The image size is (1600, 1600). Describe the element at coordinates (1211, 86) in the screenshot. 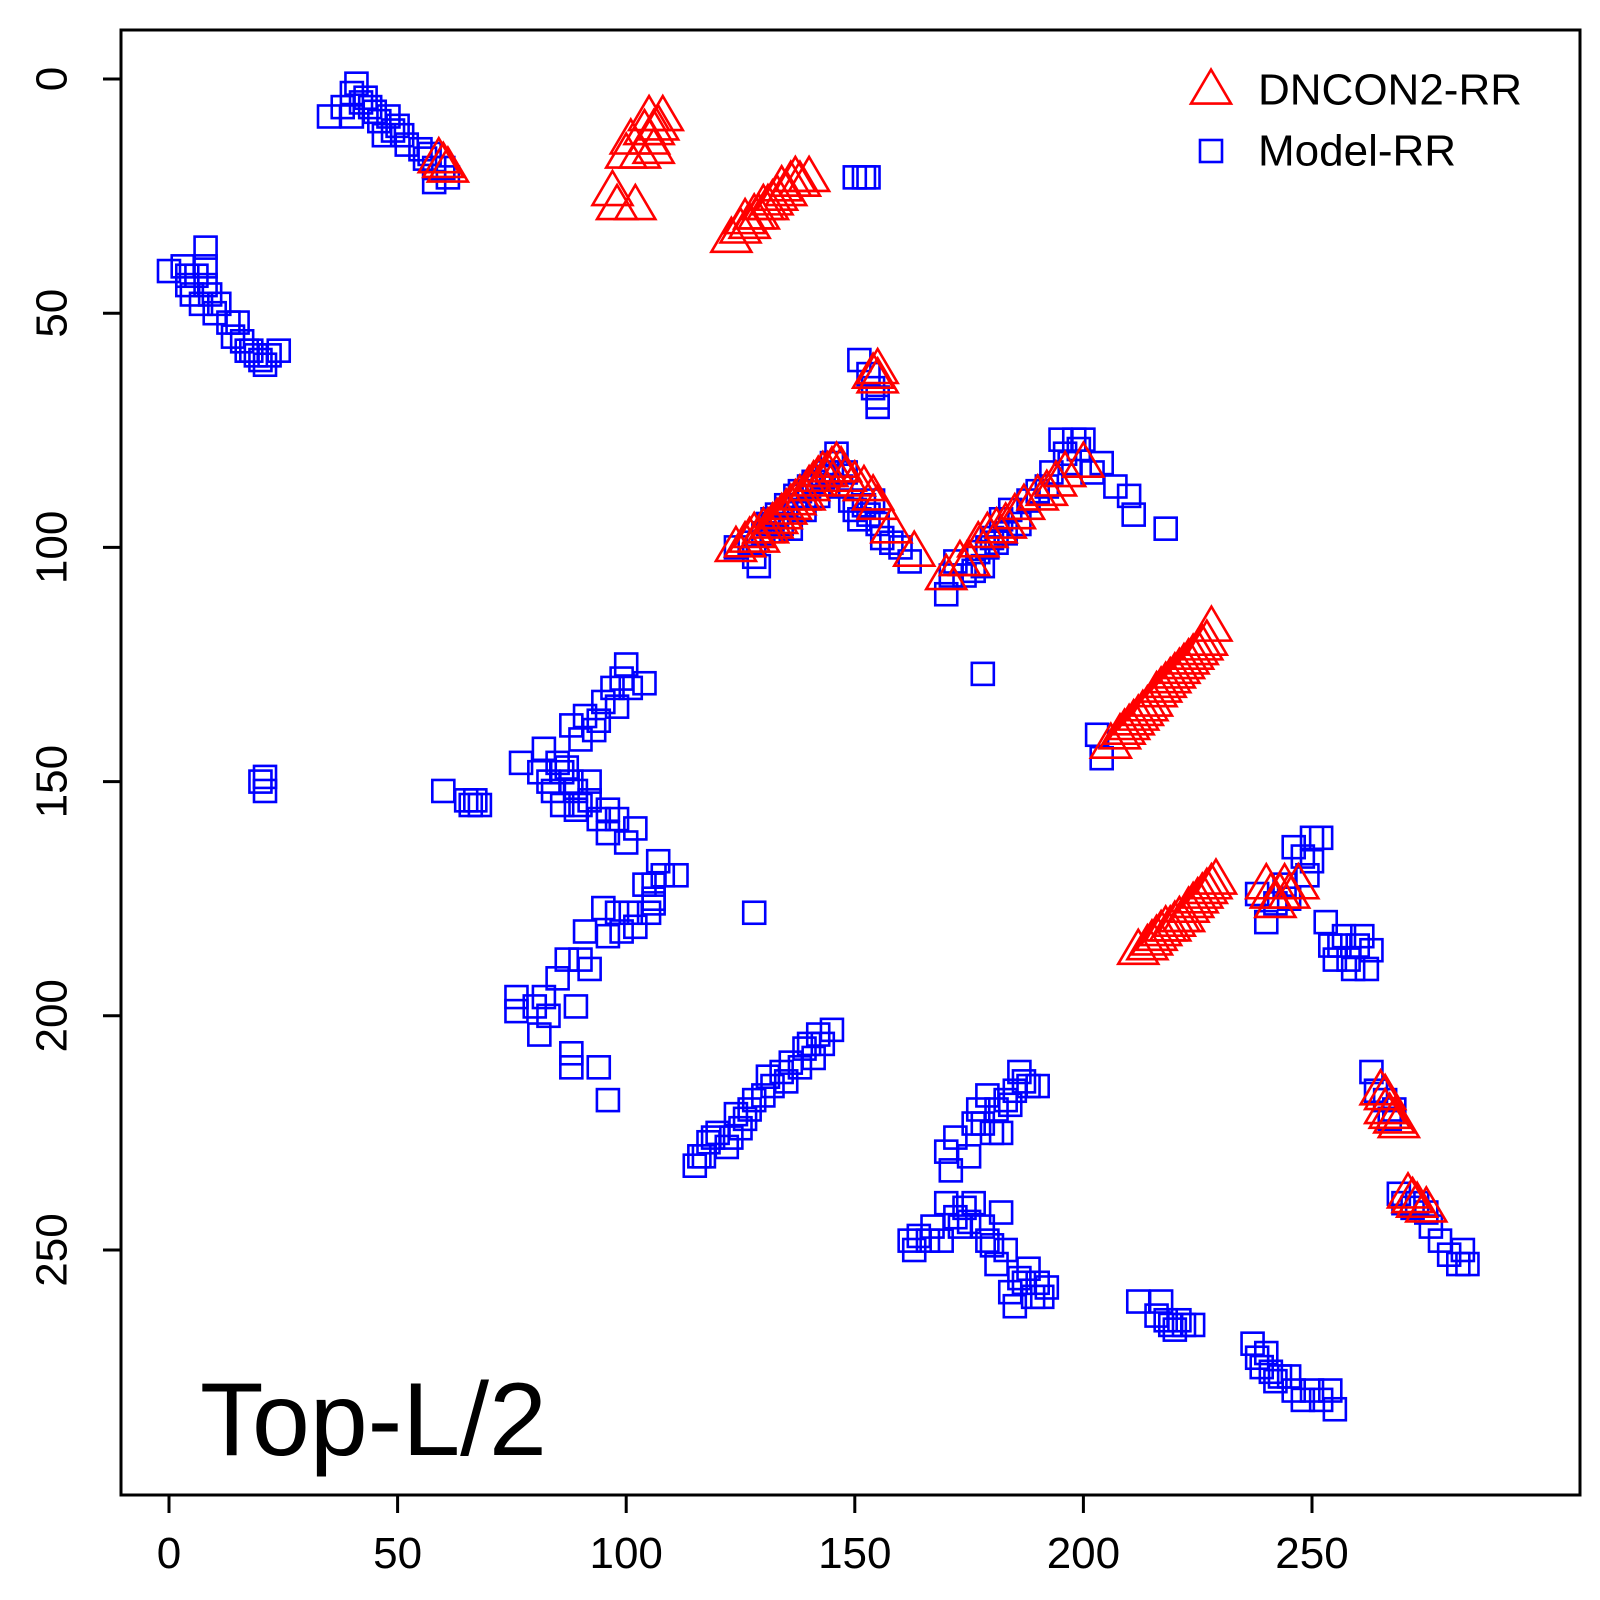

I see `legend-marker-dncon2-rr` at that location.